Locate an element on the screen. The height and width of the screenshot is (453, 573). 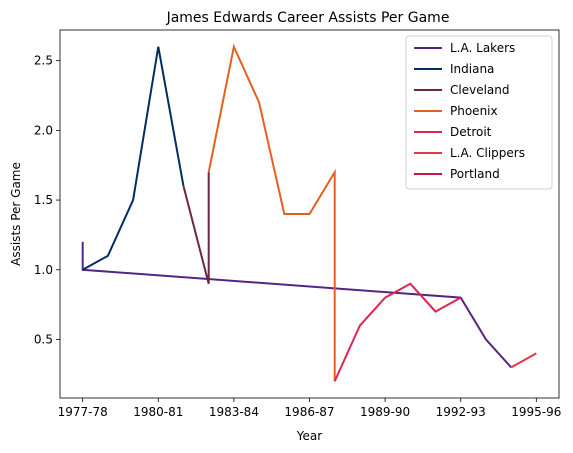
legend-label: L.A. Clippers is located at coordinates (487, 153).